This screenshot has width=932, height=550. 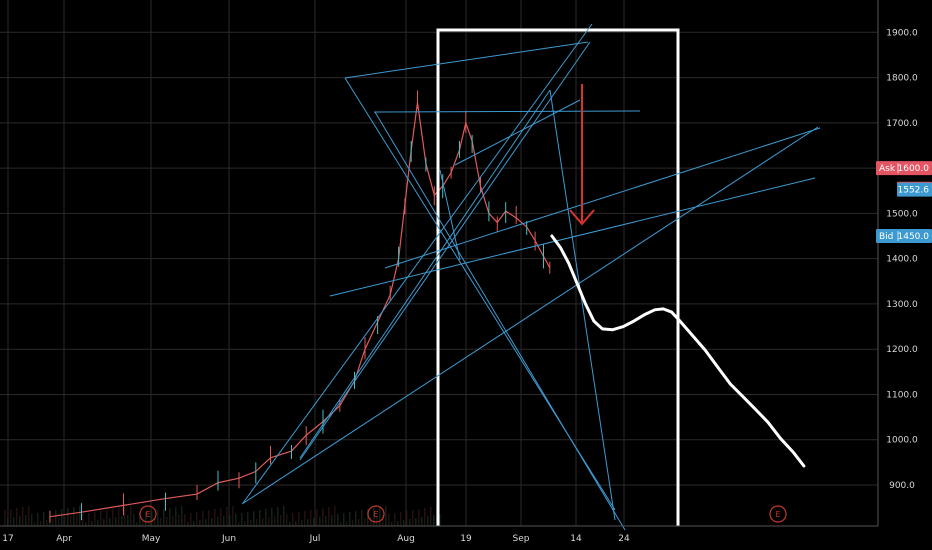 I want to click on earnings-marker-label: E, so click(x=777, y=514).